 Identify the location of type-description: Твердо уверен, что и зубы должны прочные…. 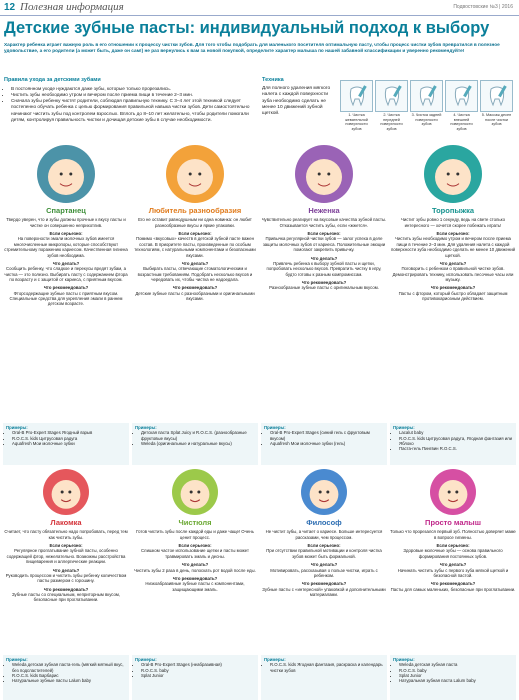
(66, 222).